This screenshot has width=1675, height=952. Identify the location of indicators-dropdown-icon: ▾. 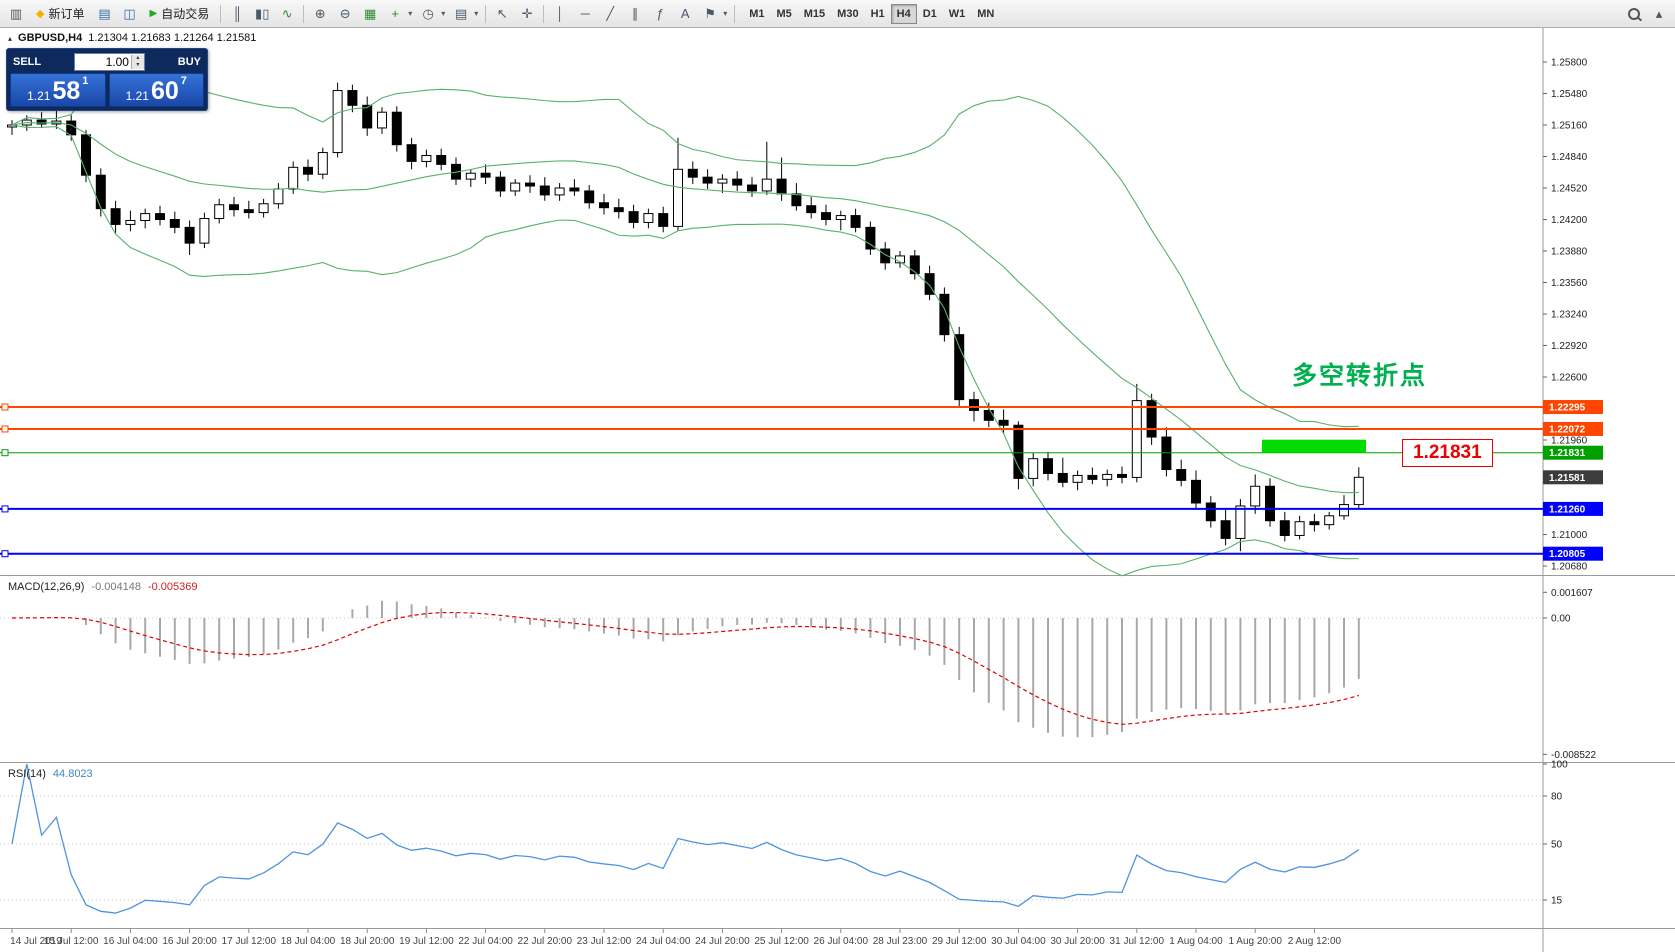
(410, 13).